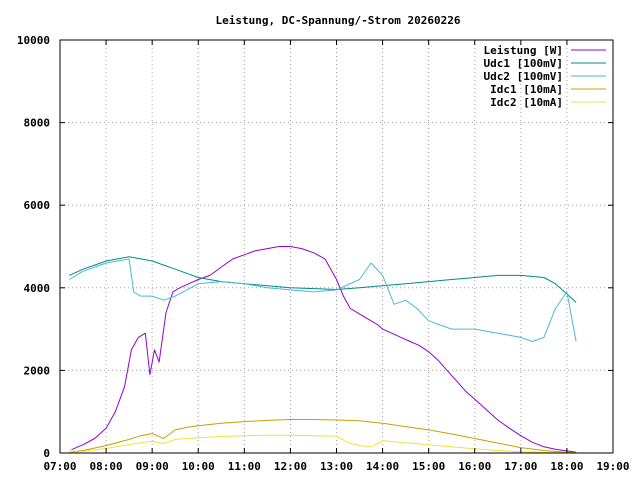  Describe the element at coordinates (523, 76) in the screenshot. I see `legend-label: Udc2 [100mV]` at that location.